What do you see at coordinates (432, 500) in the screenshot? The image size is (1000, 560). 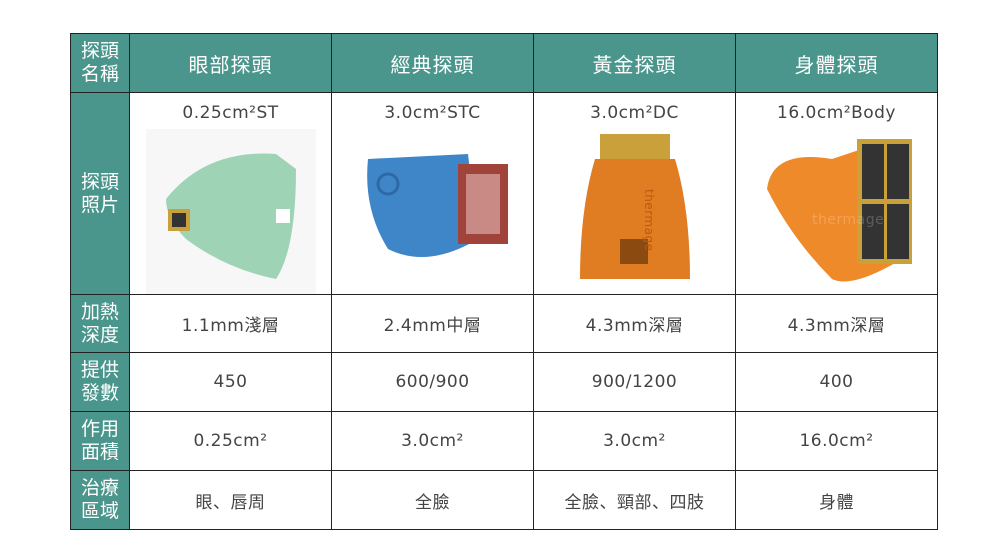 I see `cell: 全臉` at bounding box center [432, 500].